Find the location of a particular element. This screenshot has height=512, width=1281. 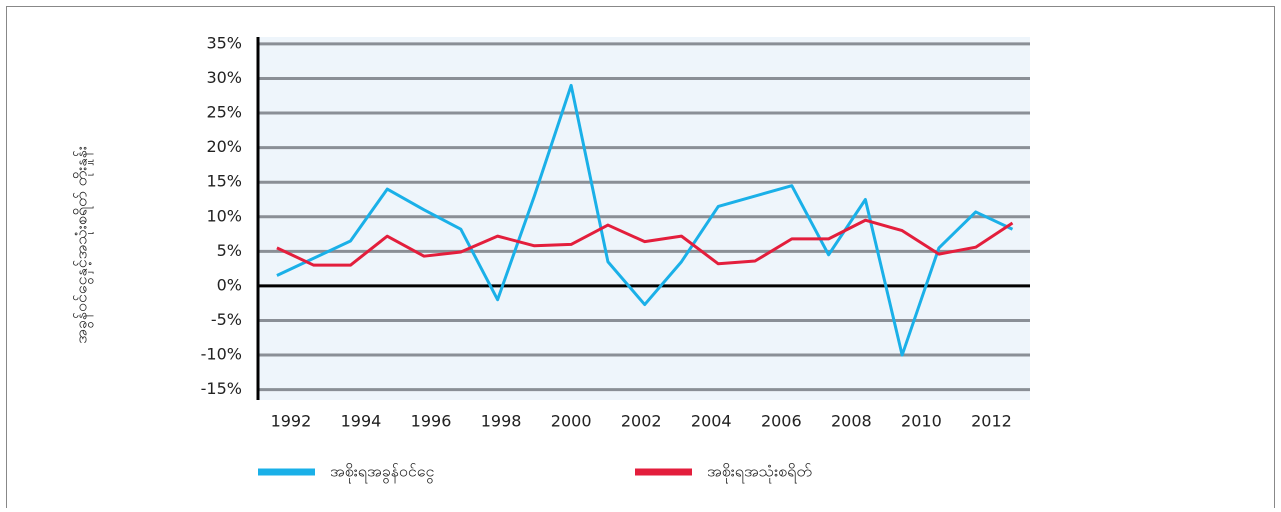

y-tick-label: 30% is located at coordinates (224, 77).